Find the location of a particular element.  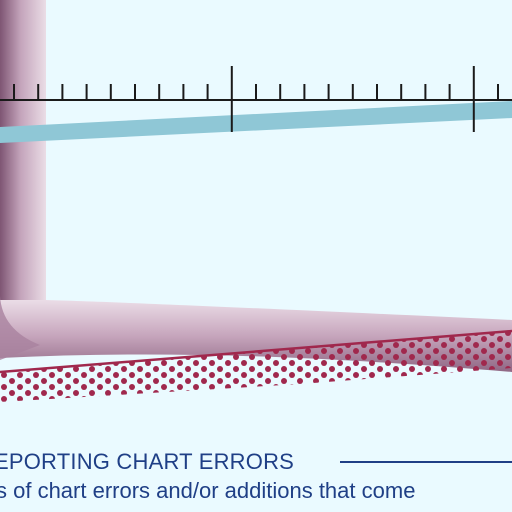

heading-rule is located at coordinates (426, 462).